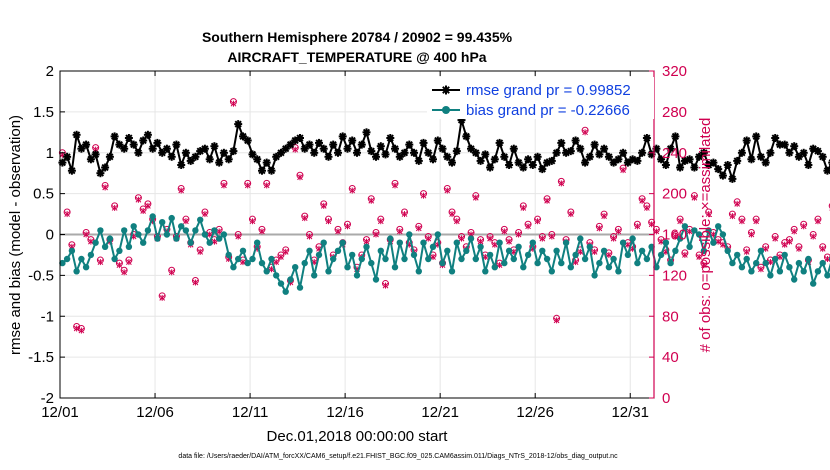 Image resolution: width=830 pixels, height=470 pixels. Describe the element at coordinates (47, 316) in the screenshot. I see `y-tick-label: -1` at that location.